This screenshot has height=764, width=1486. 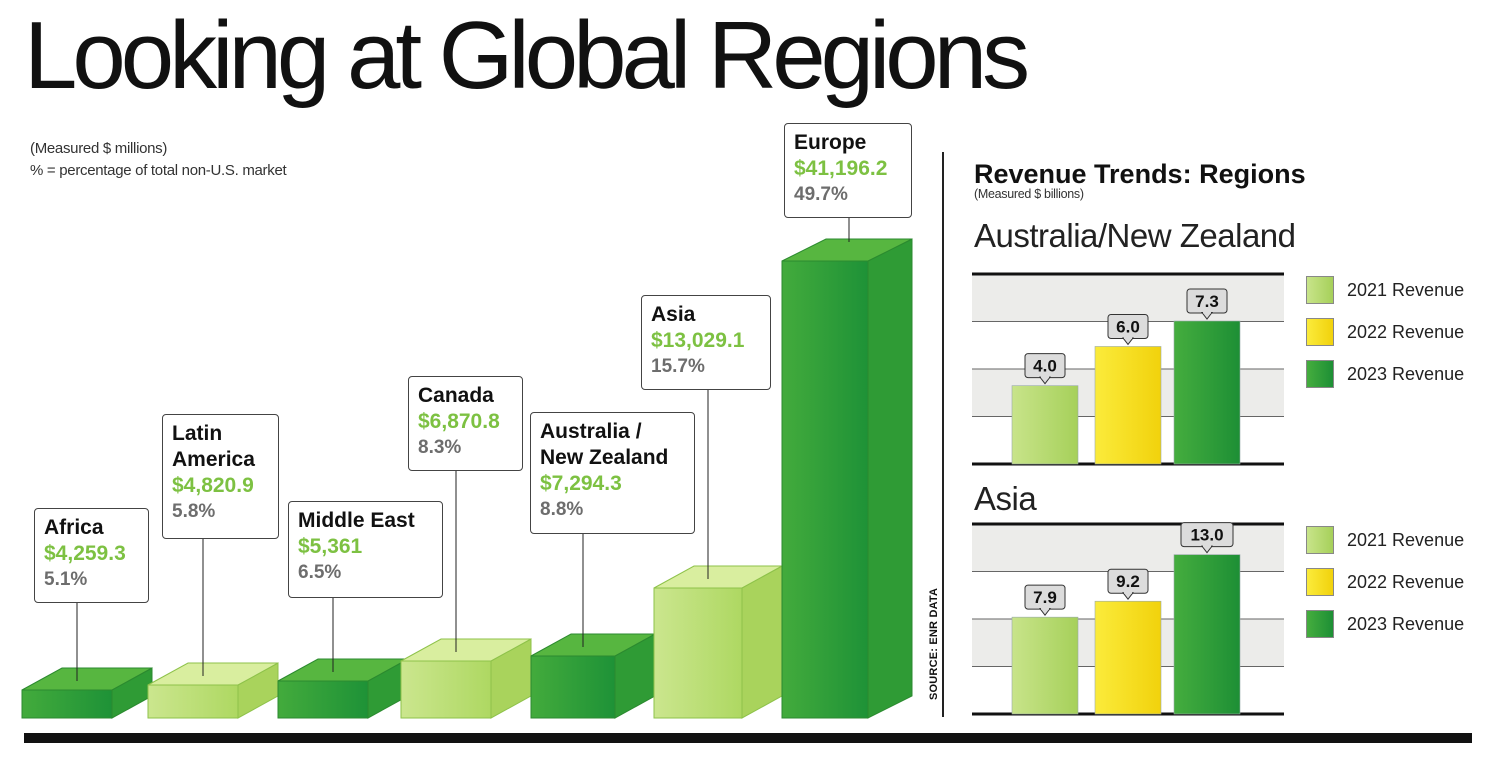 What do you see at coordinates (1045, 366) in the screenshot?
I see `anz-value-label: 4.0` at bounding box center [1045, 366].